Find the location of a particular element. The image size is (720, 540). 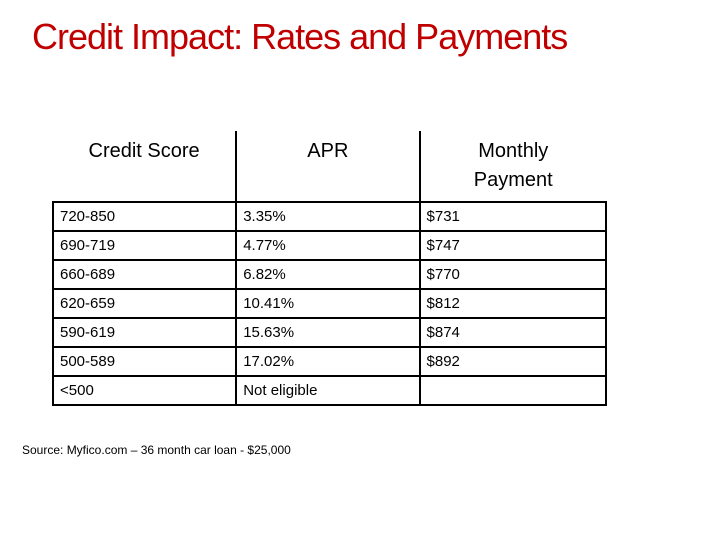

apr-cell: 15.63% is located at coordinates (328, 332).